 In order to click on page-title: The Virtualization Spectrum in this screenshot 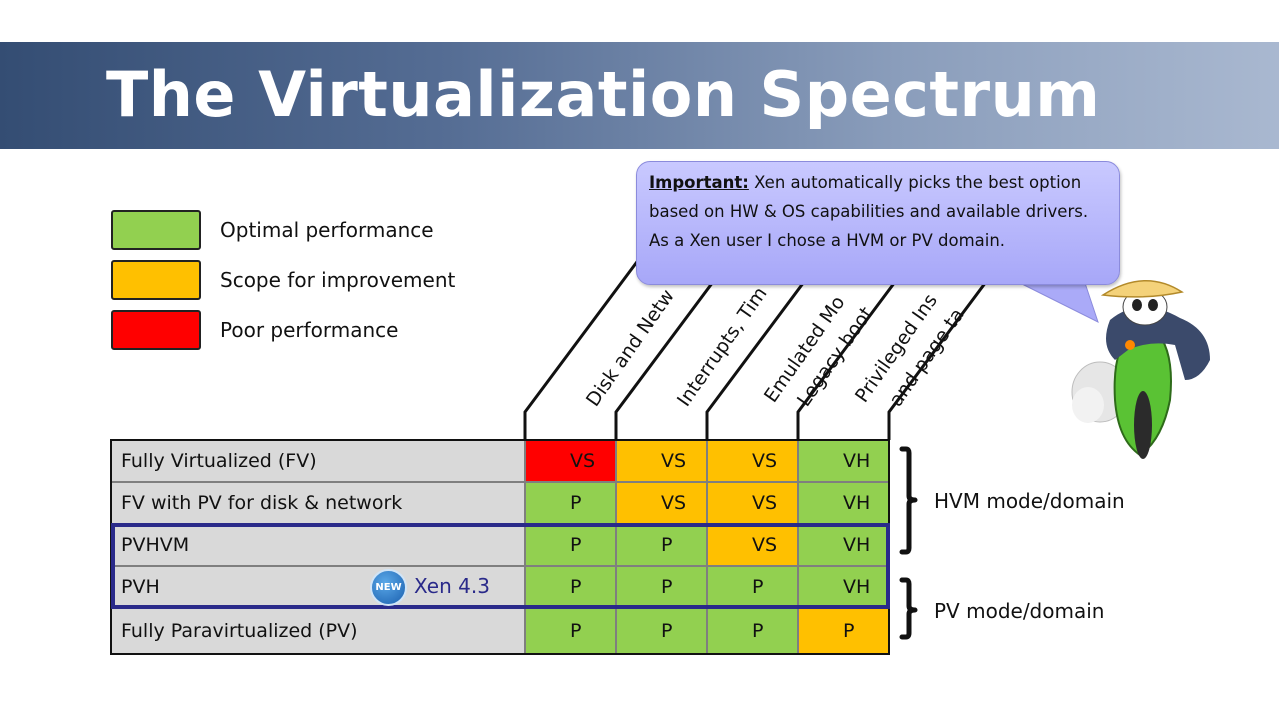, I will do `click(603, 94)`.